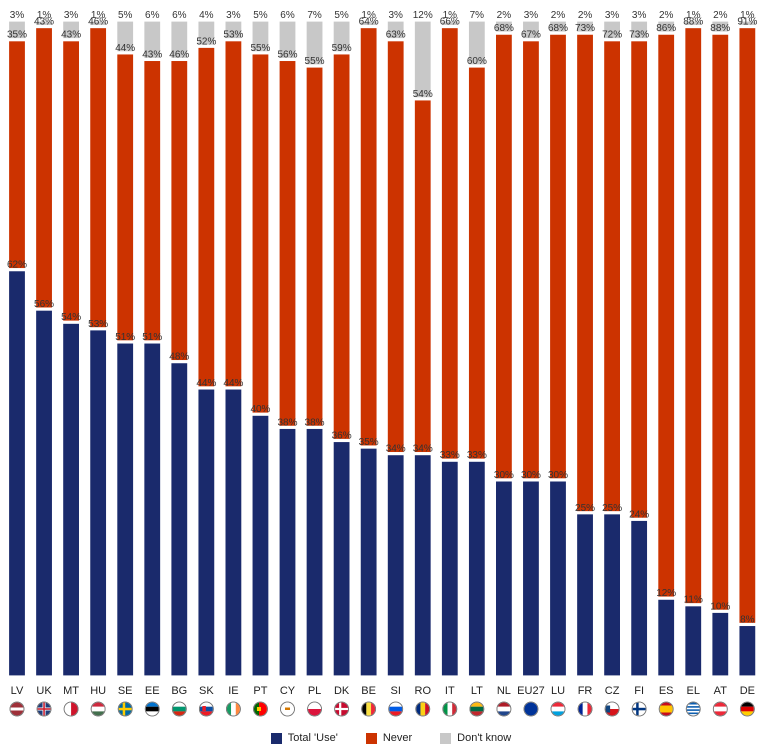 This screenshot has height=751, width=782. Describe the element at coordinates (612, 276) in the screenshot. I see `bar-never-cz` at that location.